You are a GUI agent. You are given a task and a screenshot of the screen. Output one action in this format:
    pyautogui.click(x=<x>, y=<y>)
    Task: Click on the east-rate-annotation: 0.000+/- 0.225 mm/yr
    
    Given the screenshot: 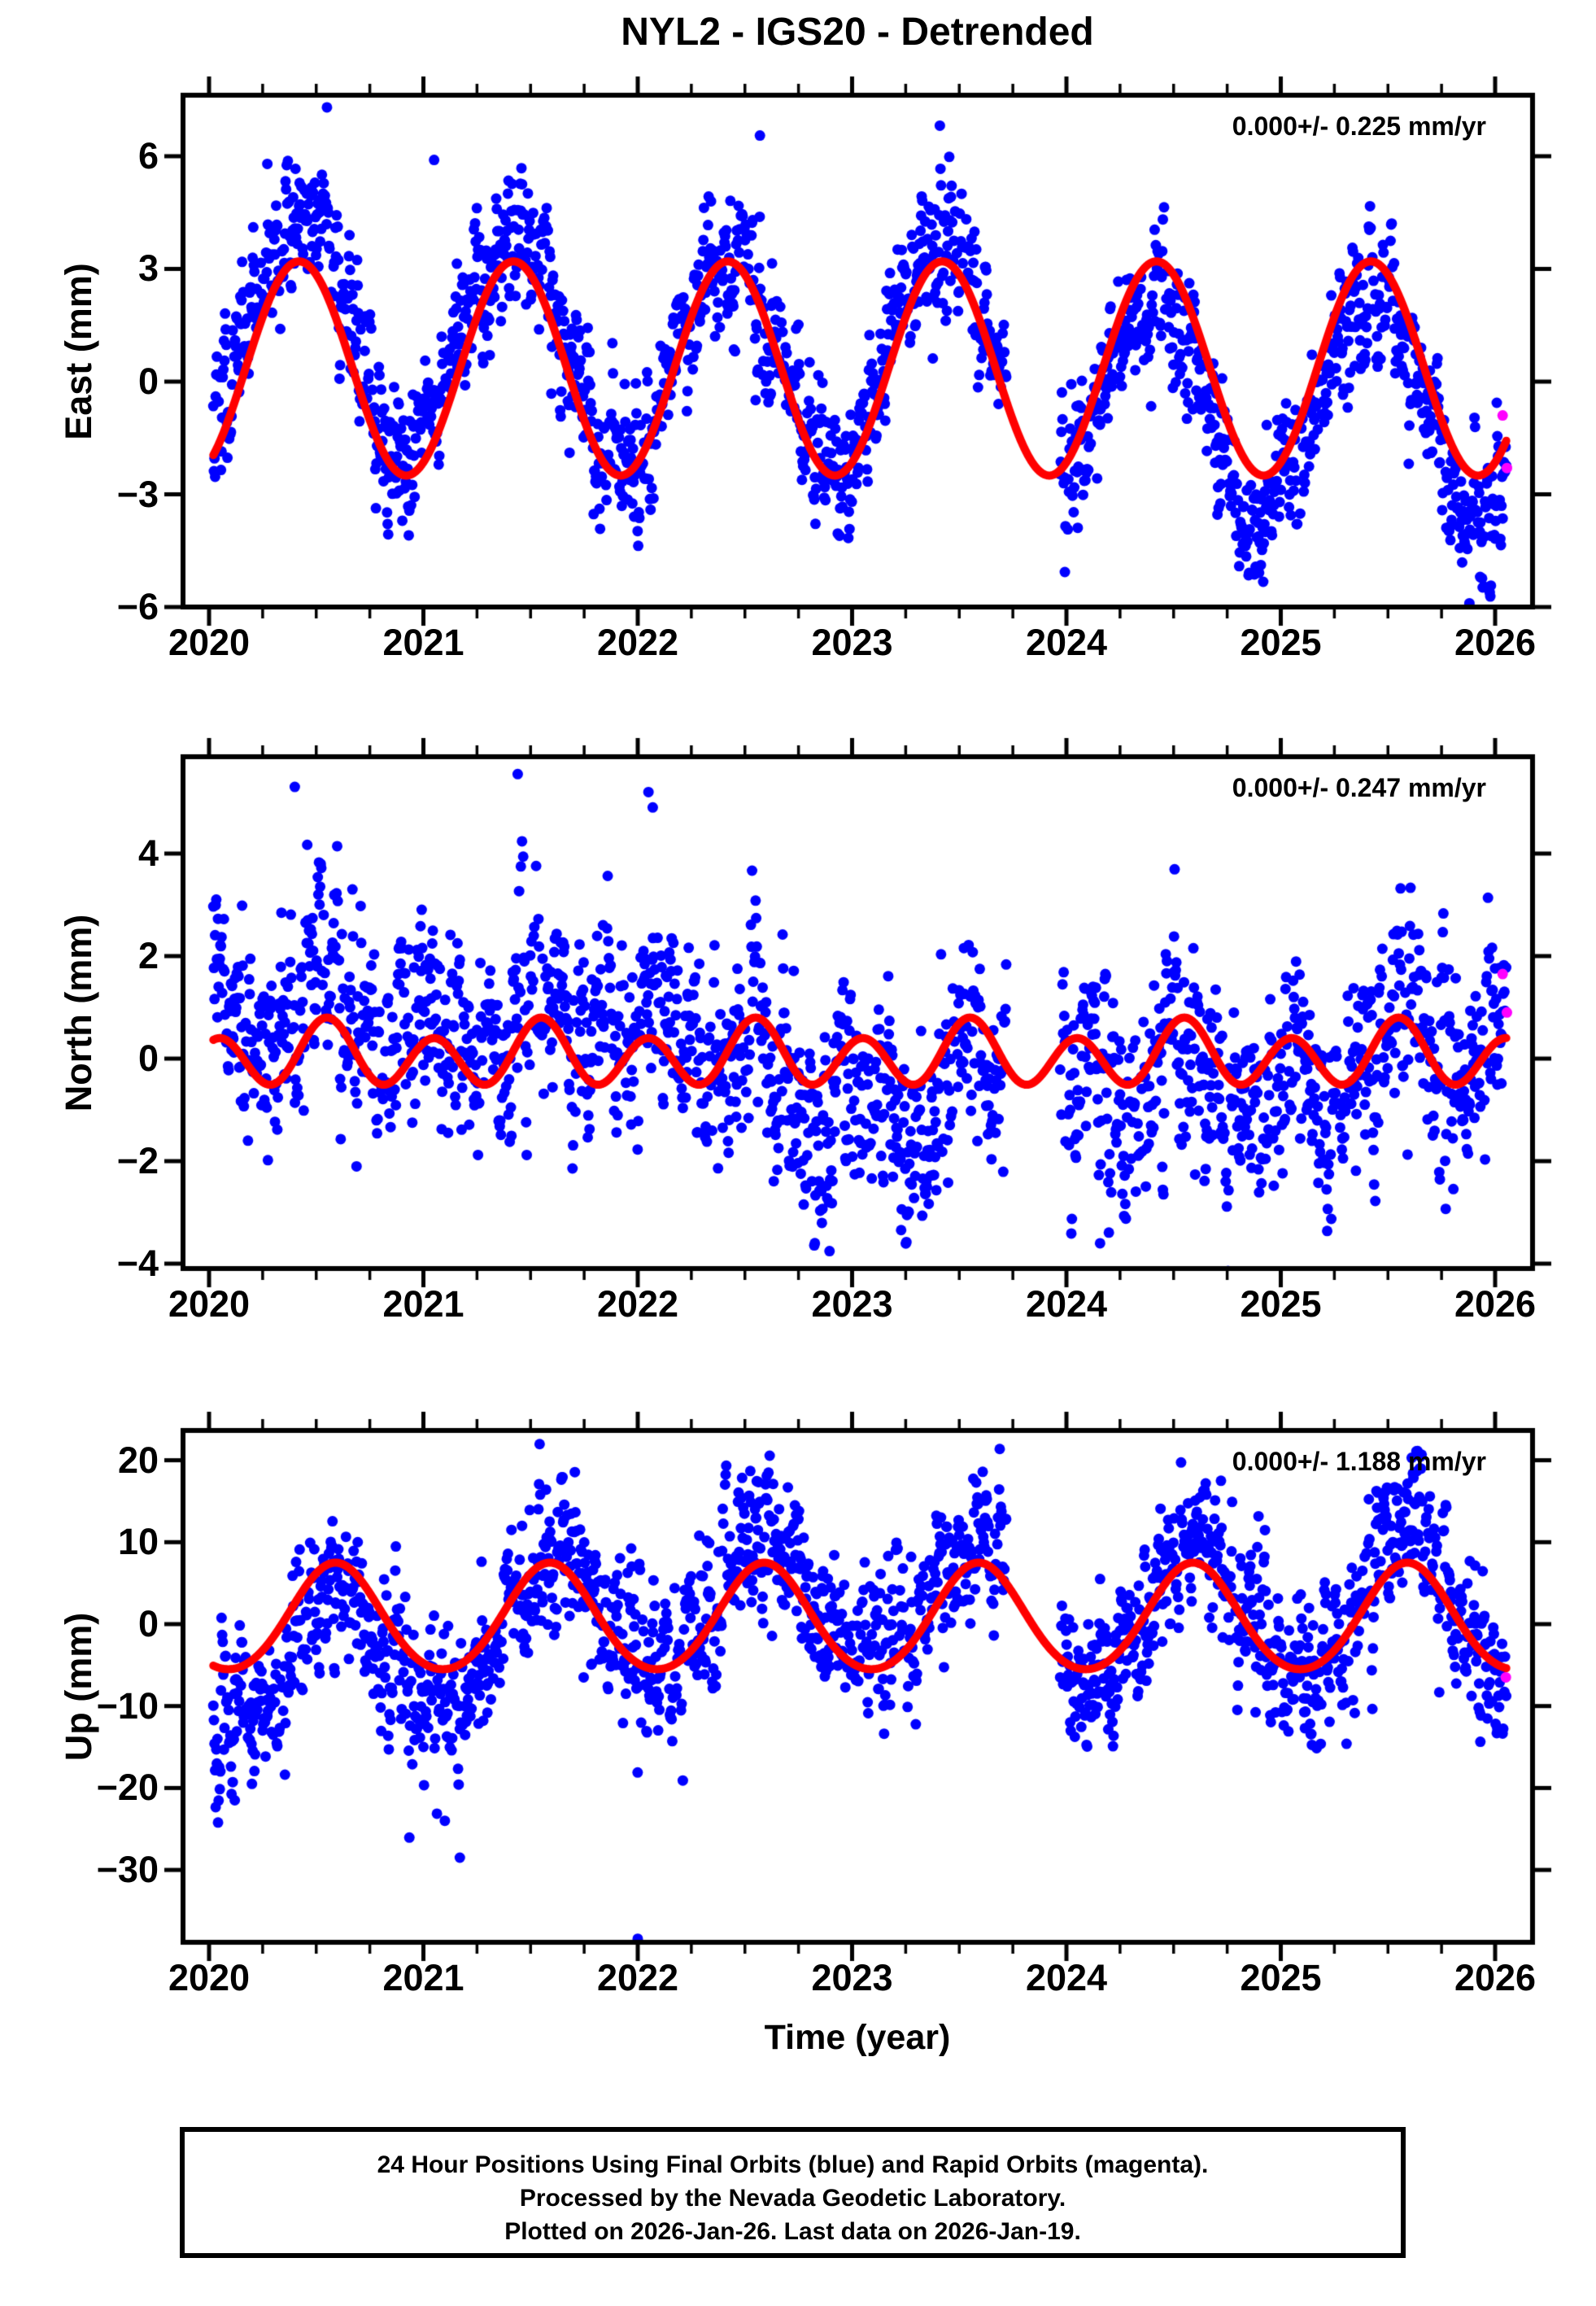 What is the action you would take?
    pyautogui.click(x=1359, y=126)
    